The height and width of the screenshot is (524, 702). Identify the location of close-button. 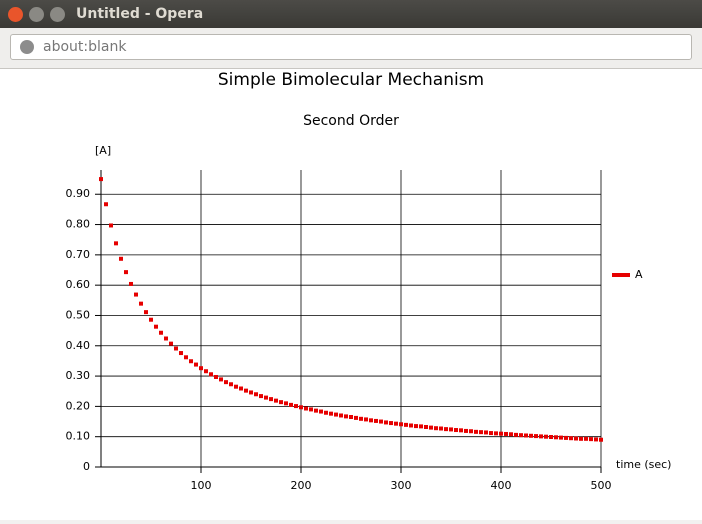
(15, 14).